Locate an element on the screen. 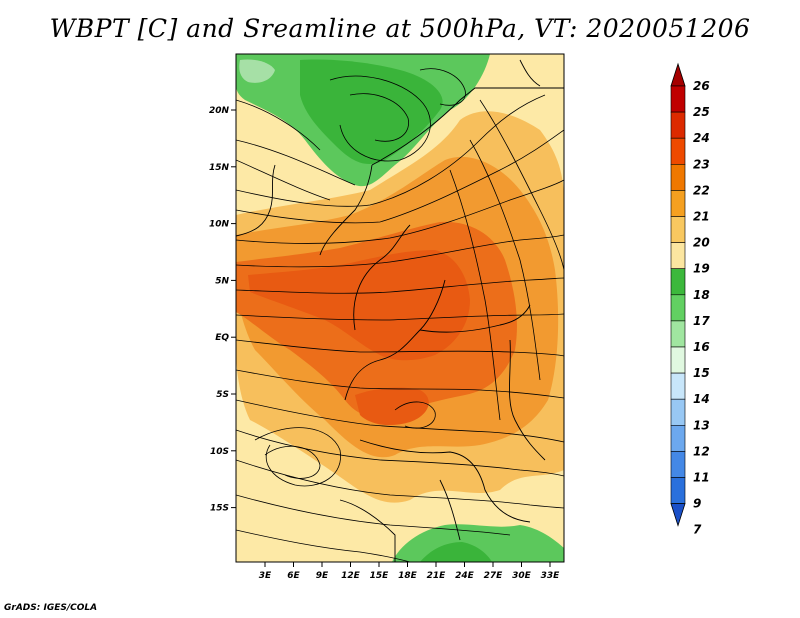 The image size is (800, 618). colorbar-label: 9 is located at coordinates (697, 504).